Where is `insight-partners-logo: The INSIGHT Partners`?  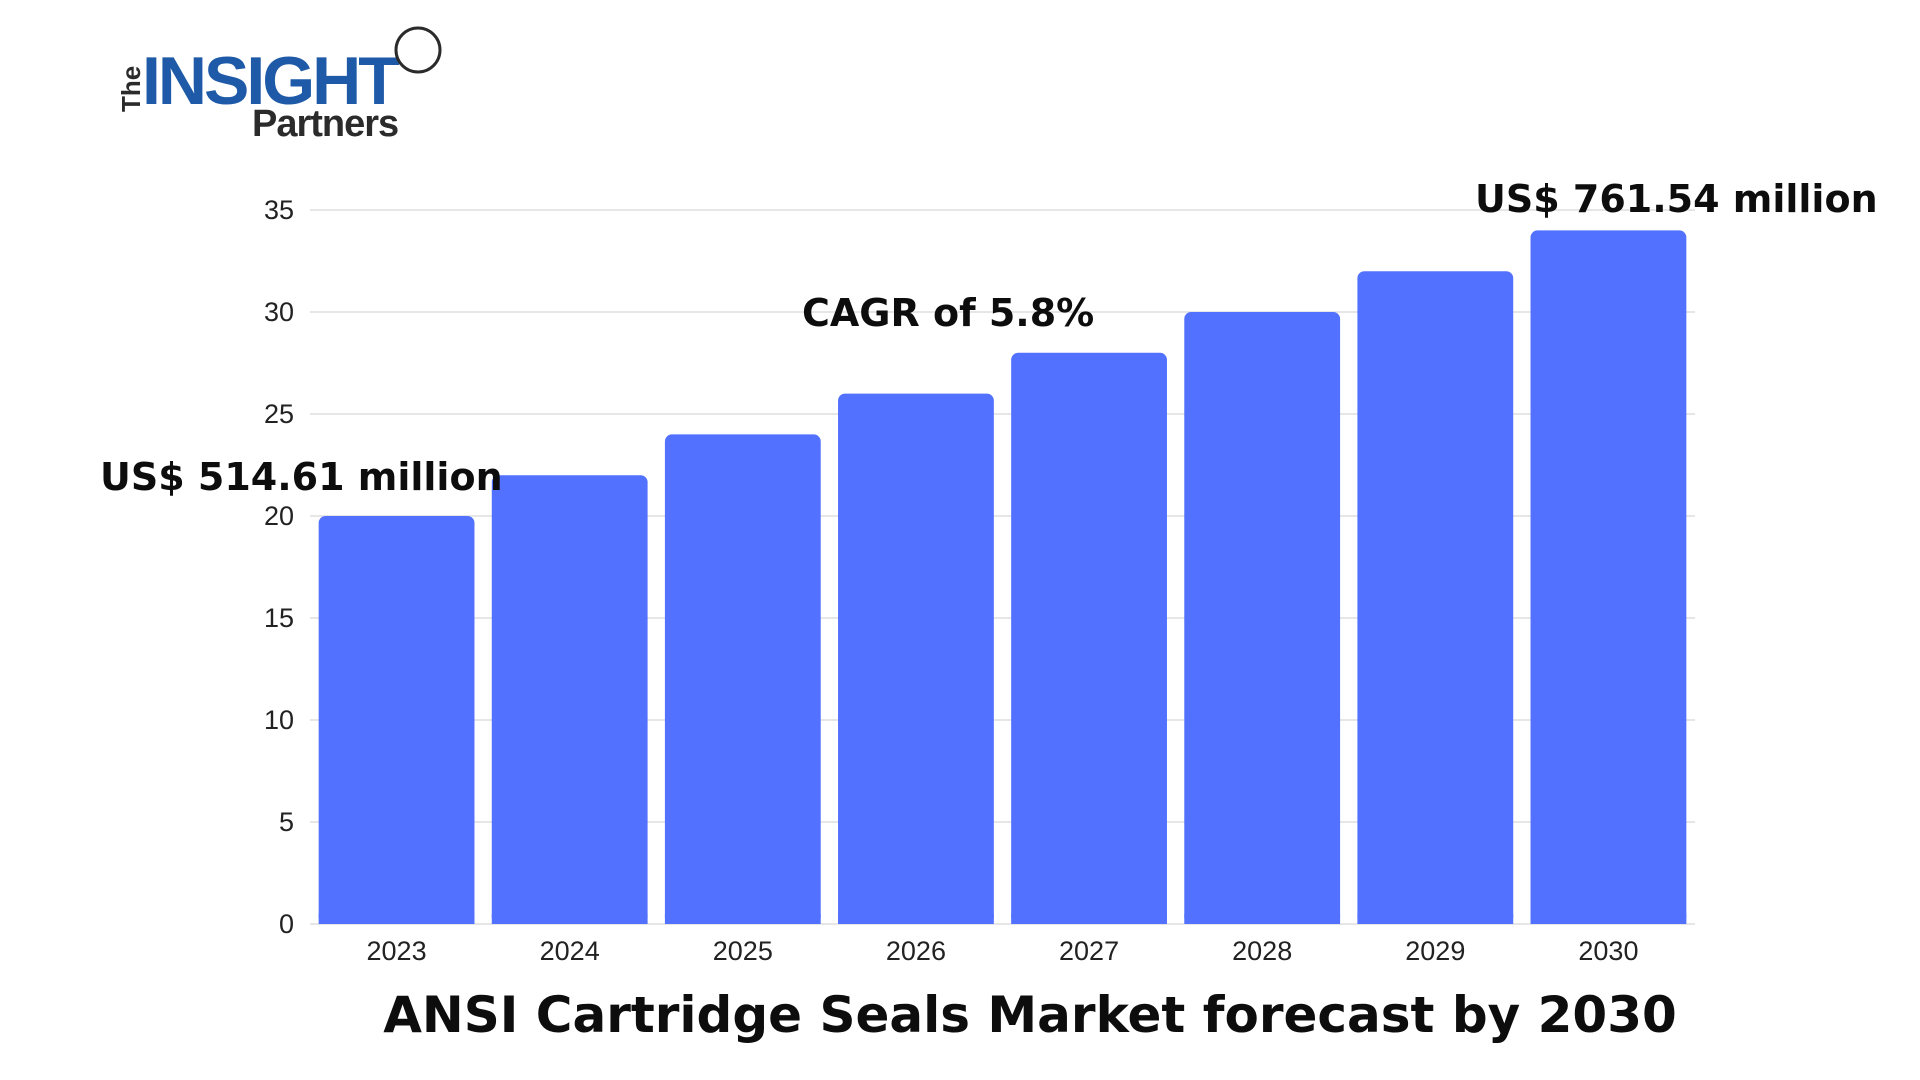 insight-partners-logo: The INSIGHT Partners is located at coordinates (279, 85).